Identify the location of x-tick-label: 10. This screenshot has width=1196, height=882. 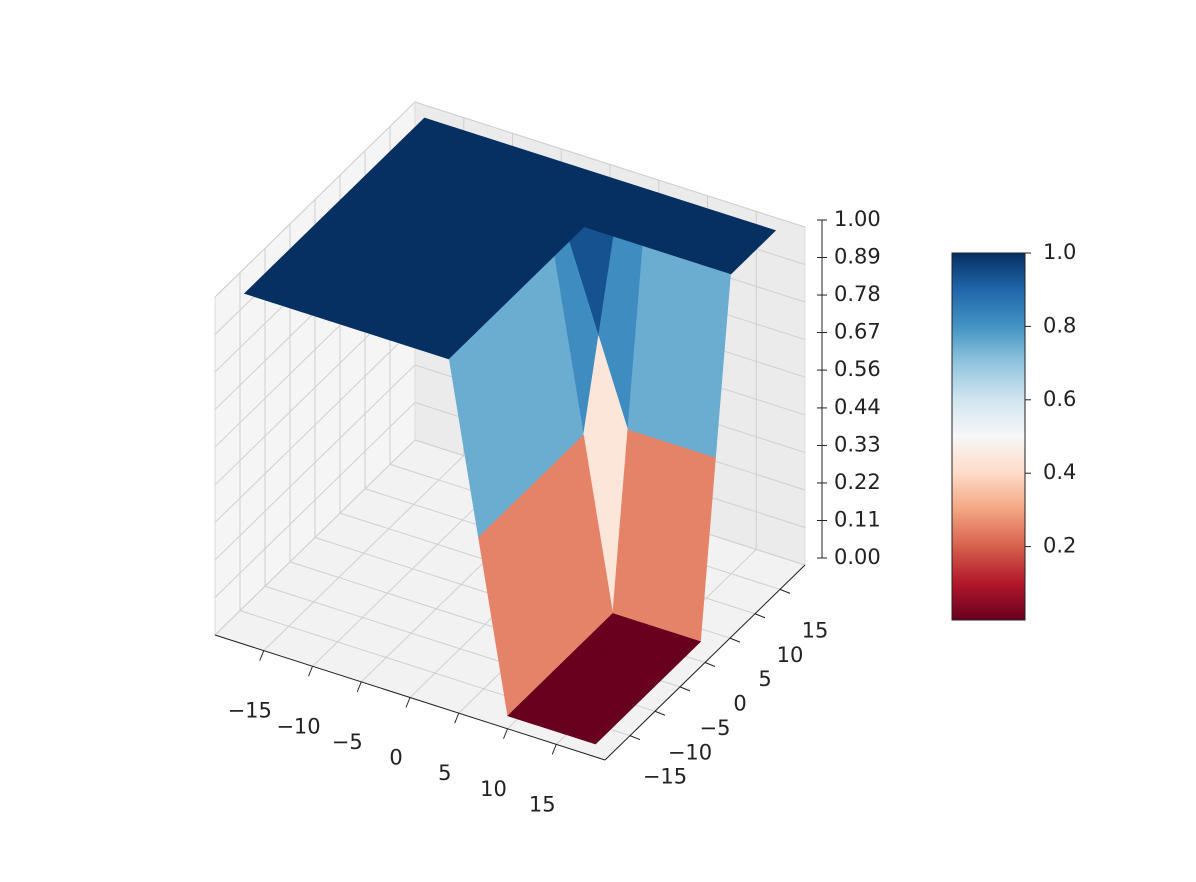
(493, 789).